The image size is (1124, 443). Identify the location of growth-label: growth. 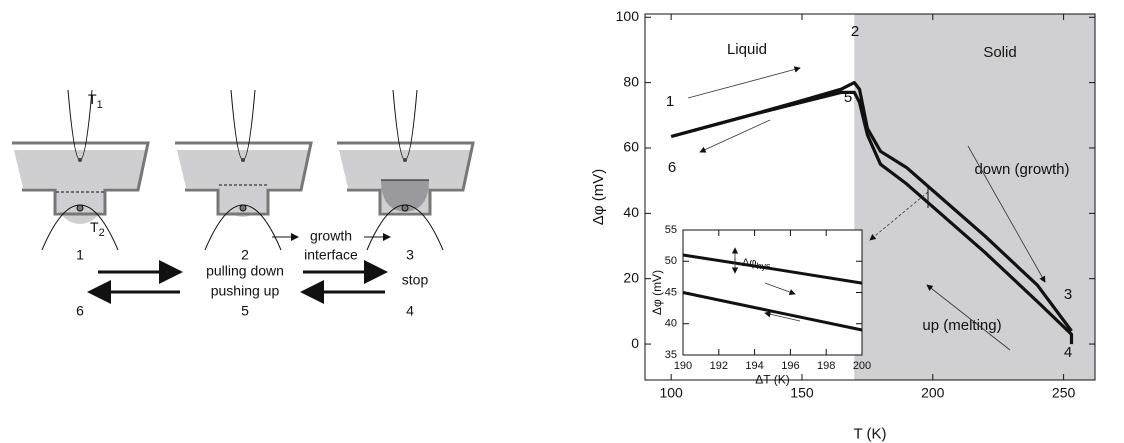
(331, 236).